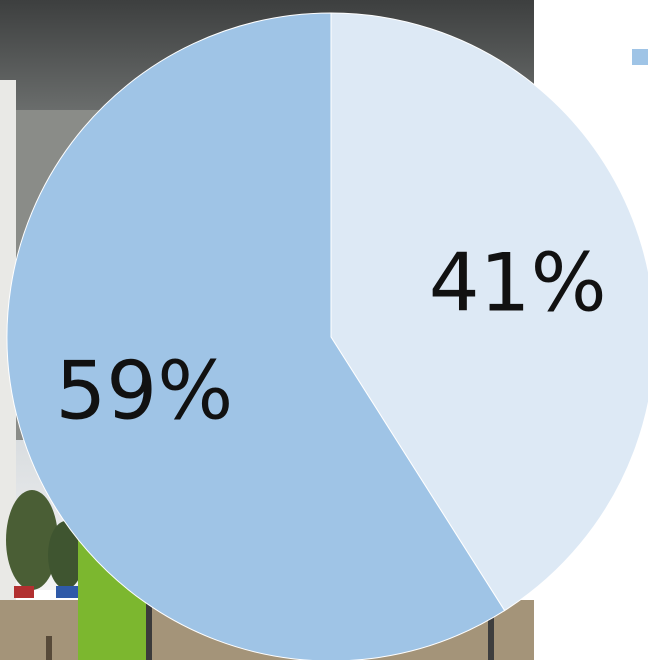 This screenshot has height=660, width=648. I want to click on legend-swatch, so click(640, 57).